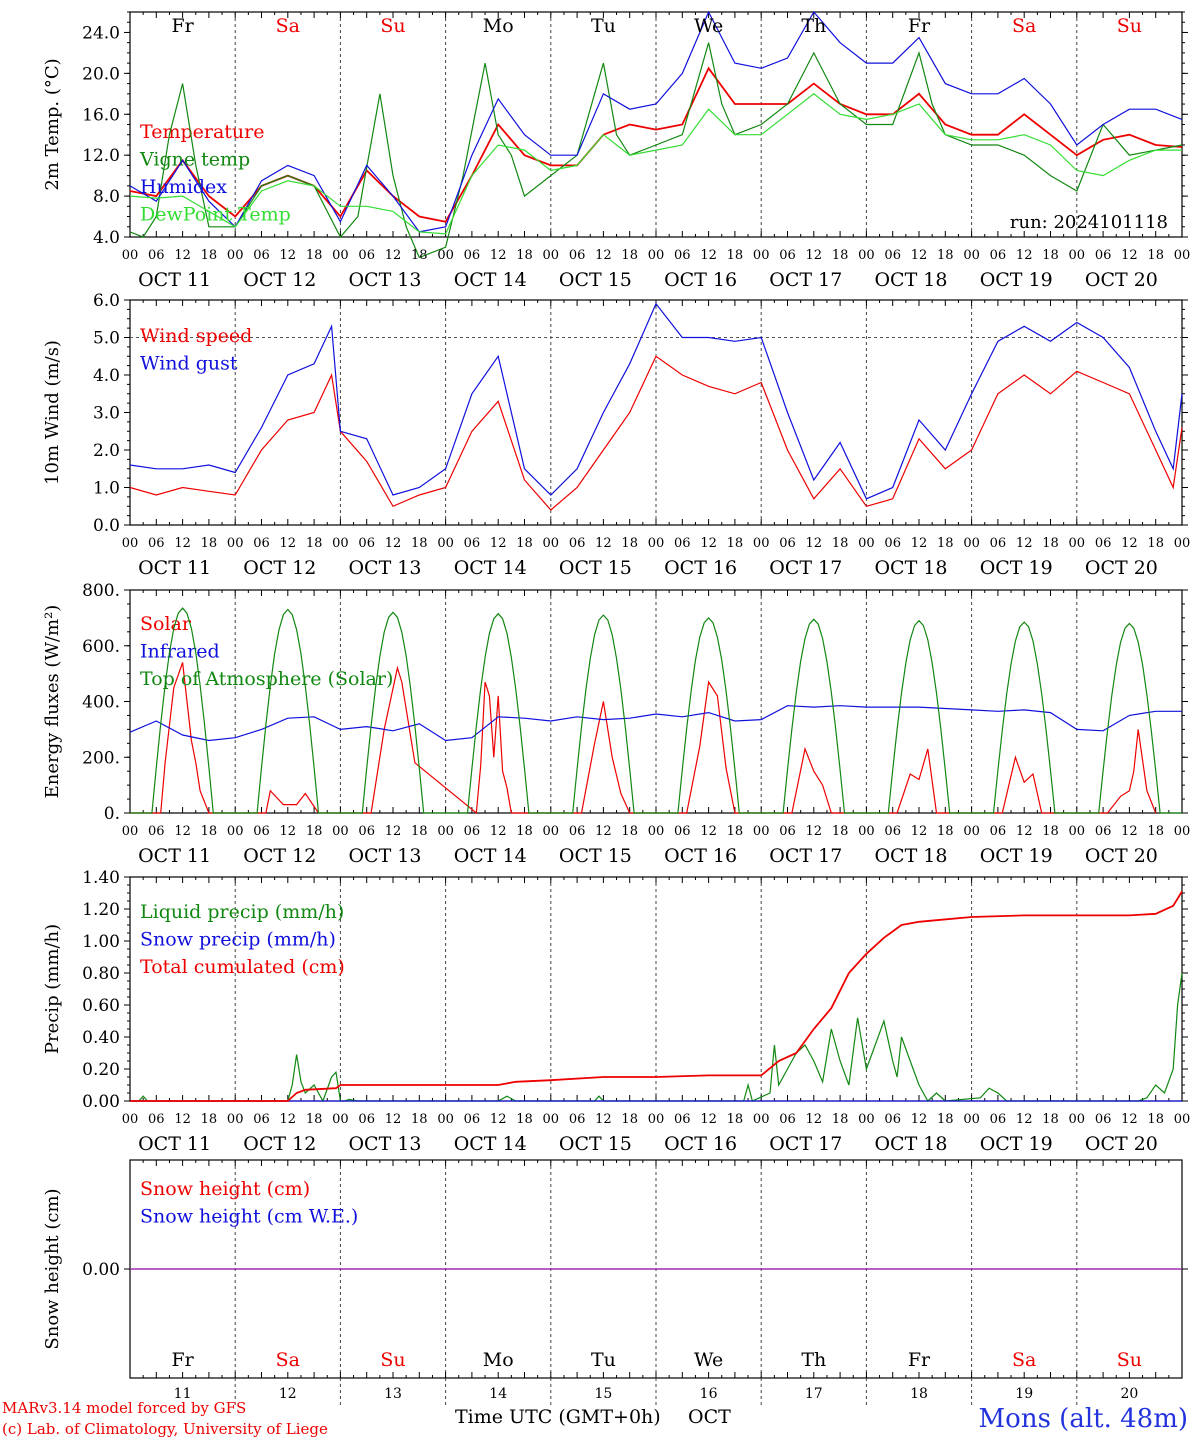  Describe the element at coordinates (194, 160) in the screenshot. I see `legend-entry: Vigne temp` at that location.